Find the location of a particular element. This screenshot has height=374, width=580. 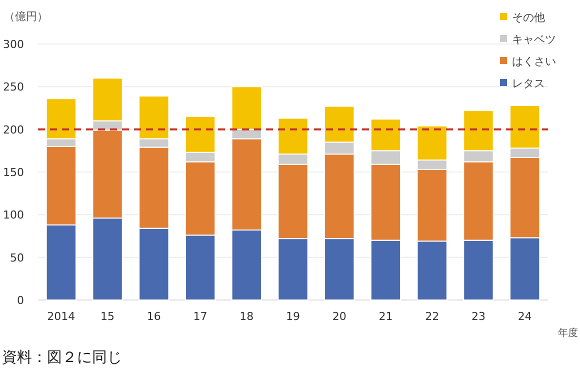

x-axis-title: 年度 is located at coordinates (568, 333).